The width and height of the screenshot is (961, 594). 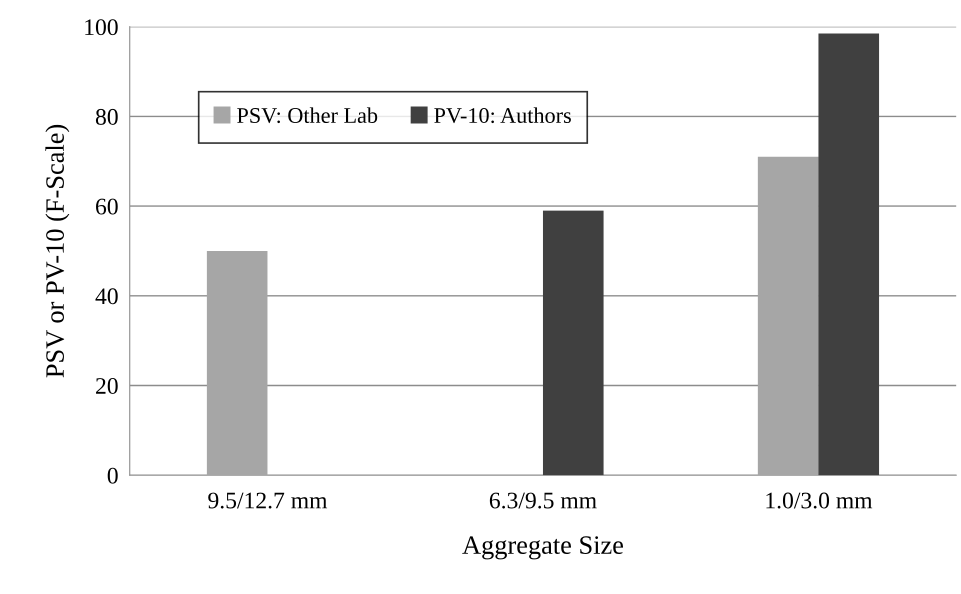 What do you see at coordinates (106, 296) in the screenshot?
I see `y-tick-label: 40` at bounding box center [106, 296].